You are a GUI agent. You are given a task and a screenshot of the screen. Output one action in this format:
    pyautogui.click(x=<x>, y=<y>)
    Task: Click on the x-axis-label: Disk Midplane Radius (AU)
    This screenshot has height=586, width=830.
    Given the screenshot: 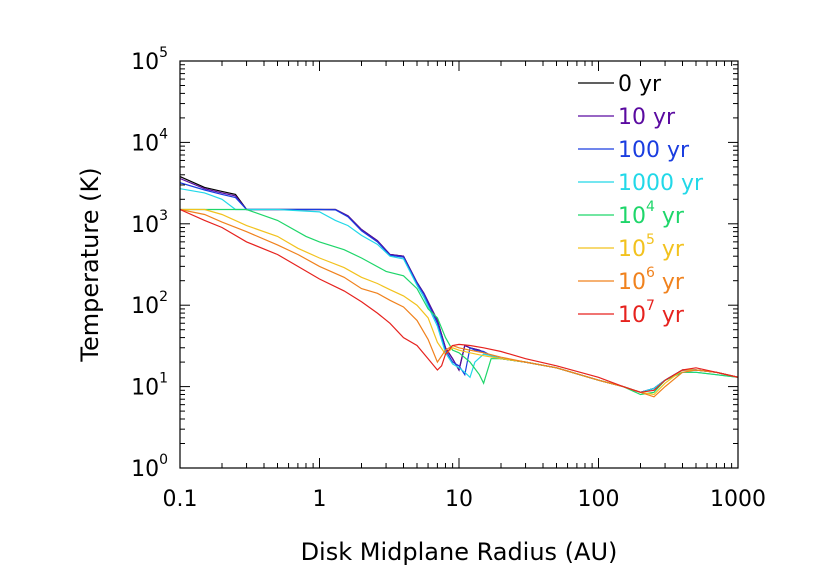 What is the action you would take?
    pyautogui.click(x=459, y=552)
    